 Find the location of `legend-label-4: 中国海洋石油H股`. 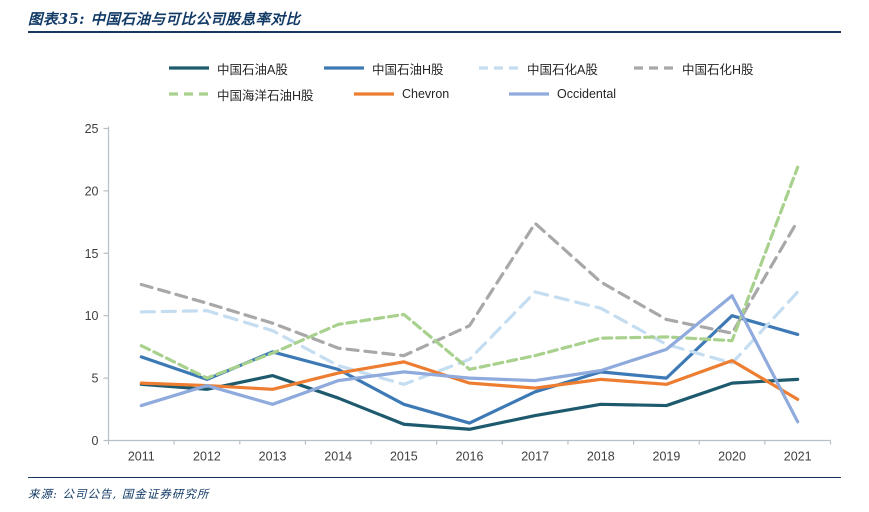

legend-label-4: 中国海洋石油H股 is located at coordinates (265, 95).